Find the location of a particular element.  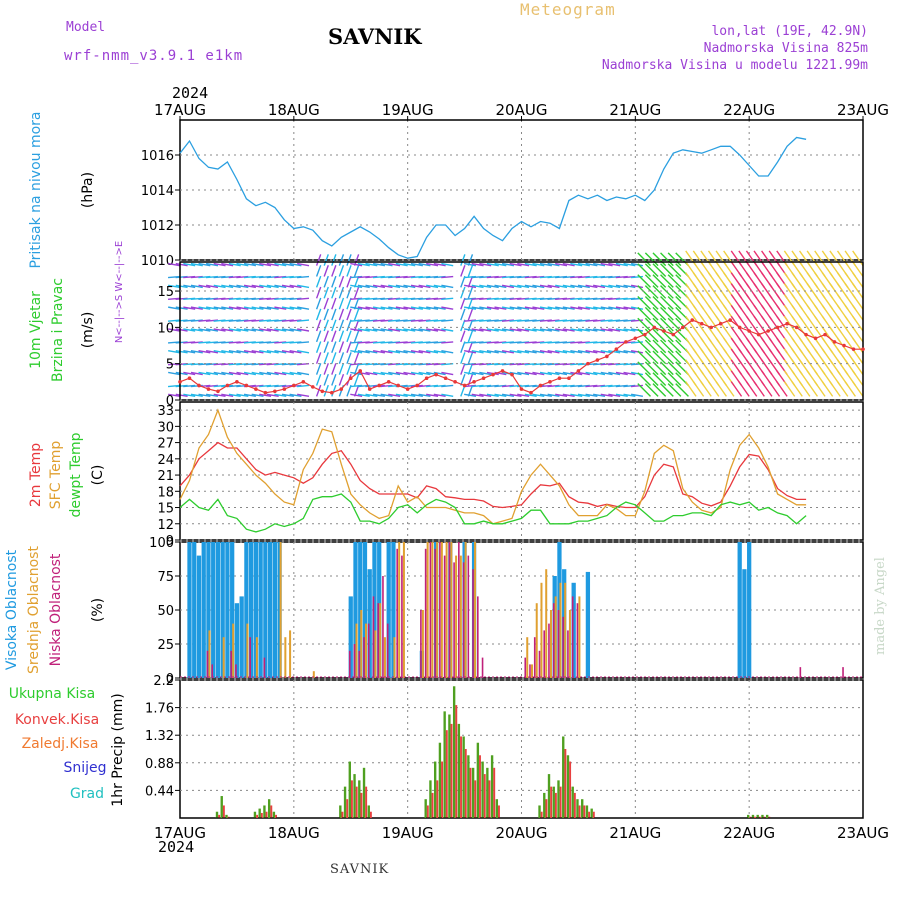

page-title: SAVNIK is located at coordinates (375, 36).